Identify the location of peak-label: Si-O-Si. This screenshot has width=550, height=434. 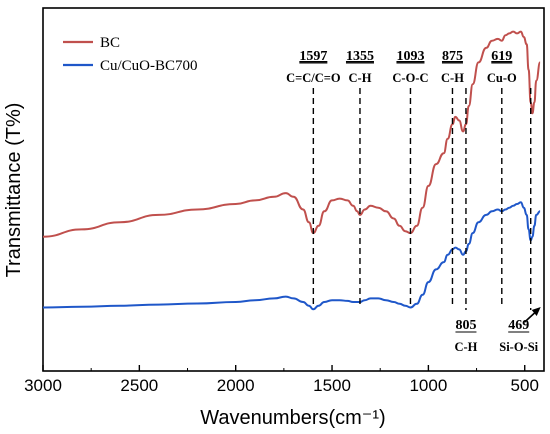
(518, 347).